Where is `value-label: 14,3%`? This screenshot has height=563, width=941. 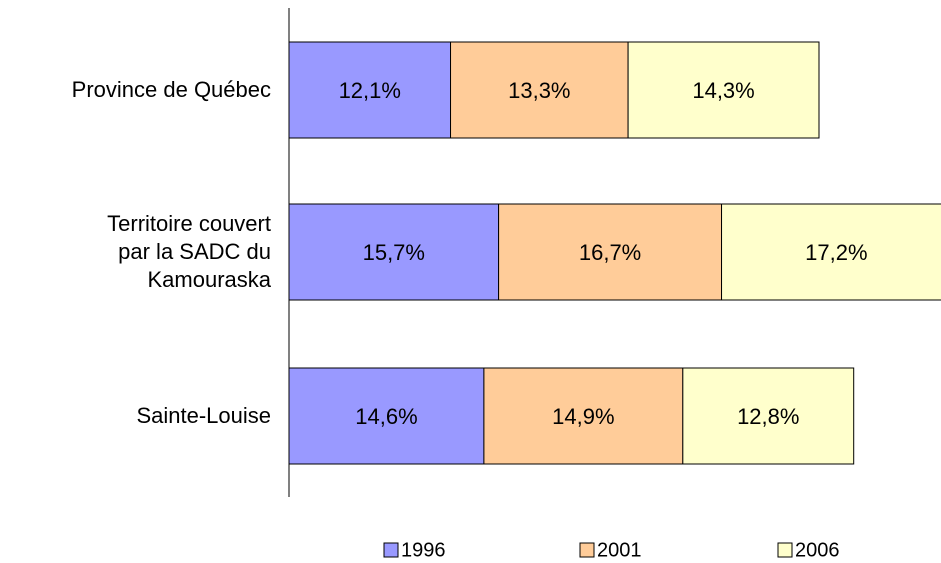 value-label: 14,3% is located at coordinates (723, 90).